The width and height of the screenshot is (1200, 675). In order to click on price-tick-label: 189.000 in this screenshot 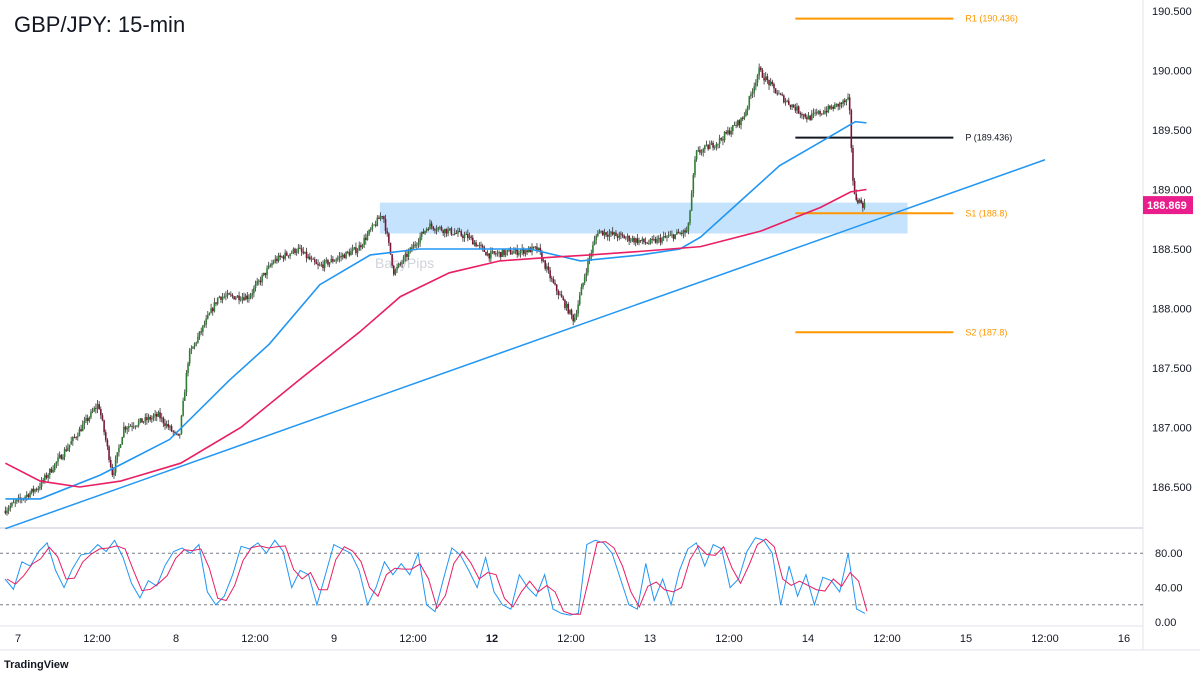, I will do `click(1172, 191)`.